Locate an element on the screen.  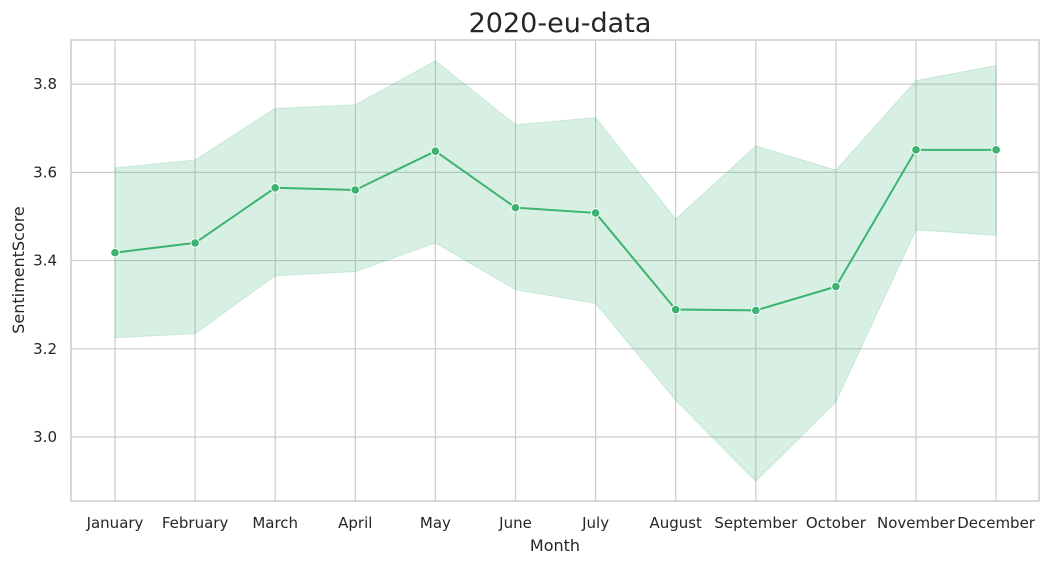
x-tick-label: January is located at coordinates (115, 523).